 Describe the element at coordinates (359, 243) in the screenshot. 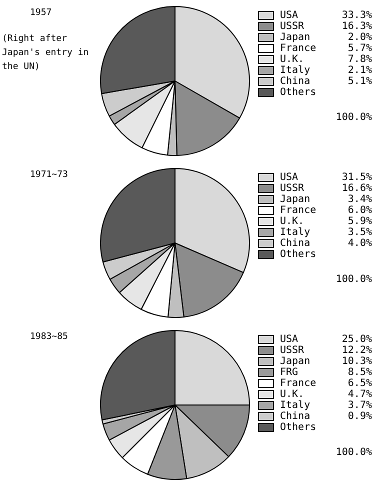

I see `data-label: 4.0%` at that location.